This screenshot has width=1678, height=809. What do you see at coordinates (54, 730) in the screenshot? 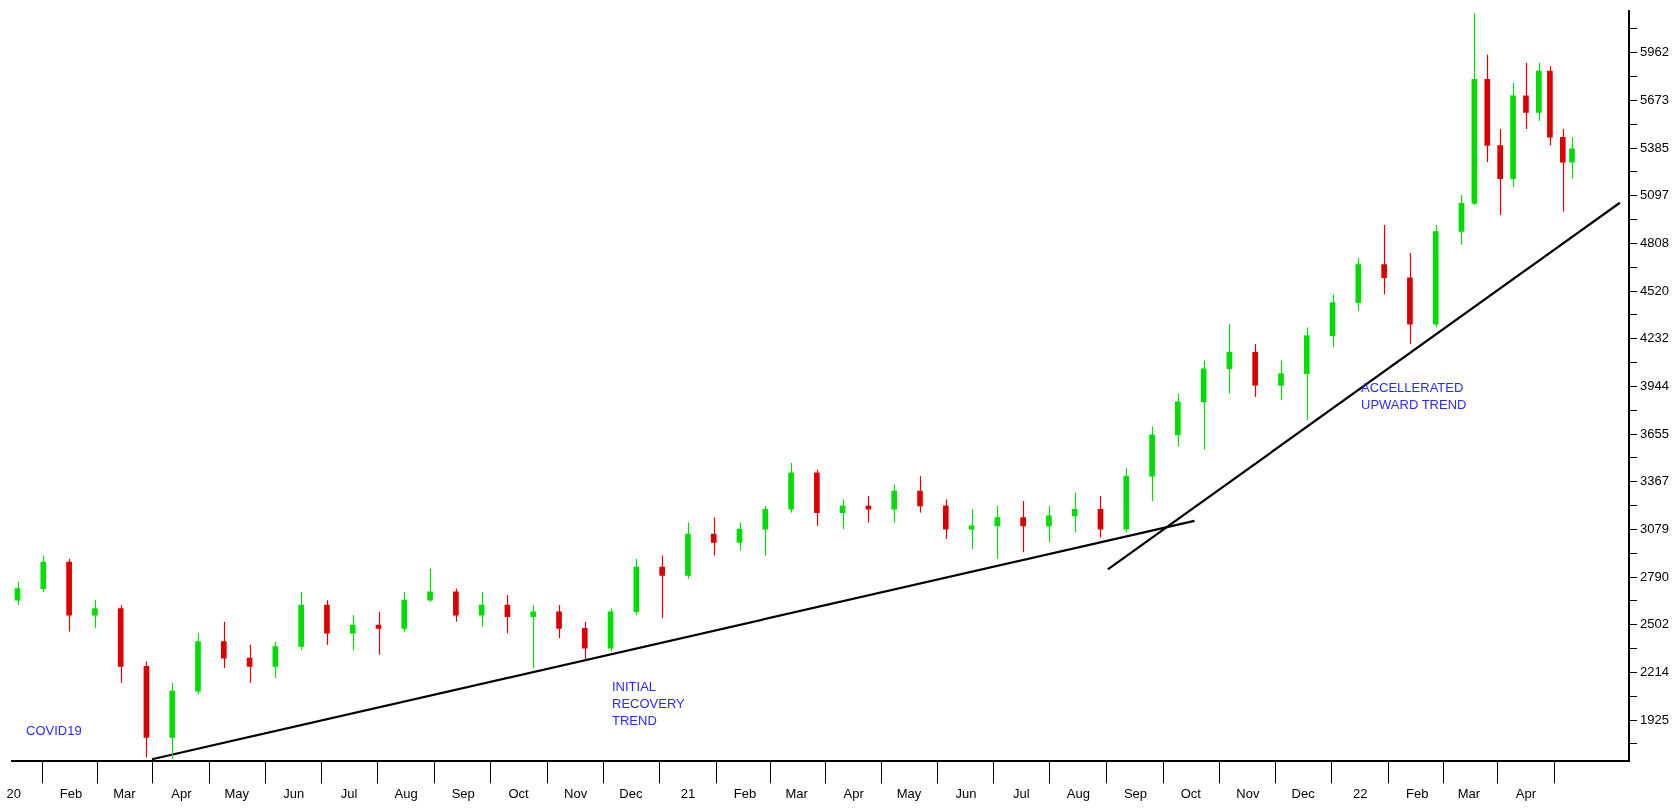
I see `annotation: COVID19` at bounding box center [54, 730].